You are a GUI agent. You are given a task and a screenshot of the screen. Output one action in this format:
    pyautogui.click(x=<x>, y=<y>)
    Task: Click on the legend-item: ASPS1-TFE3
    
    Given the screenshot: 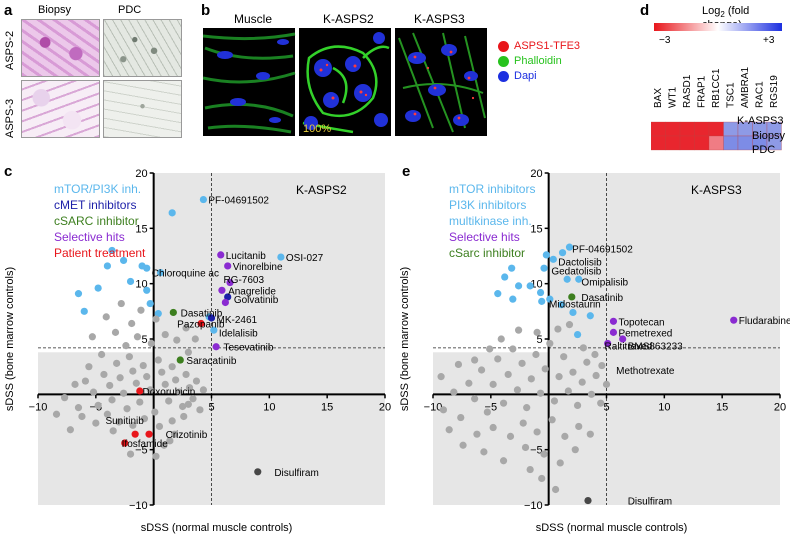 What is the action you would take?
    pyautogui.click(x=539, y=46)
    